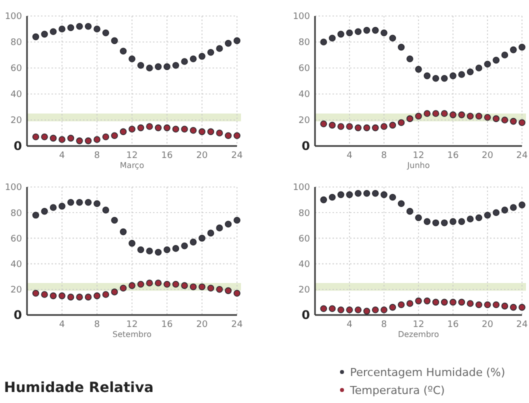 The image size is (529, 403). I want to click on x-axis-title: Dezembro, so click(419, 334).